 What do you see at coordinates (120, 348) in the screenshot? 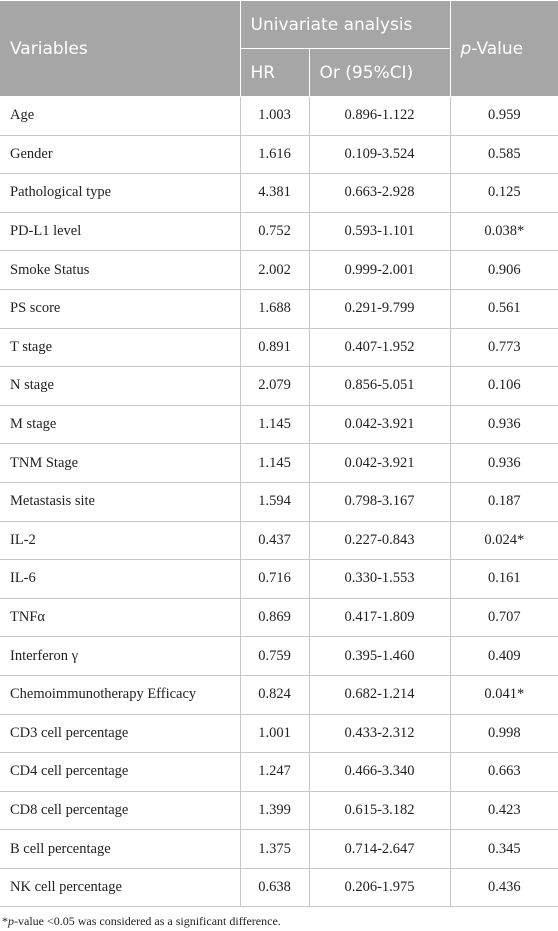
I see `table-cell: T stage` at bounding box center [120, 348].